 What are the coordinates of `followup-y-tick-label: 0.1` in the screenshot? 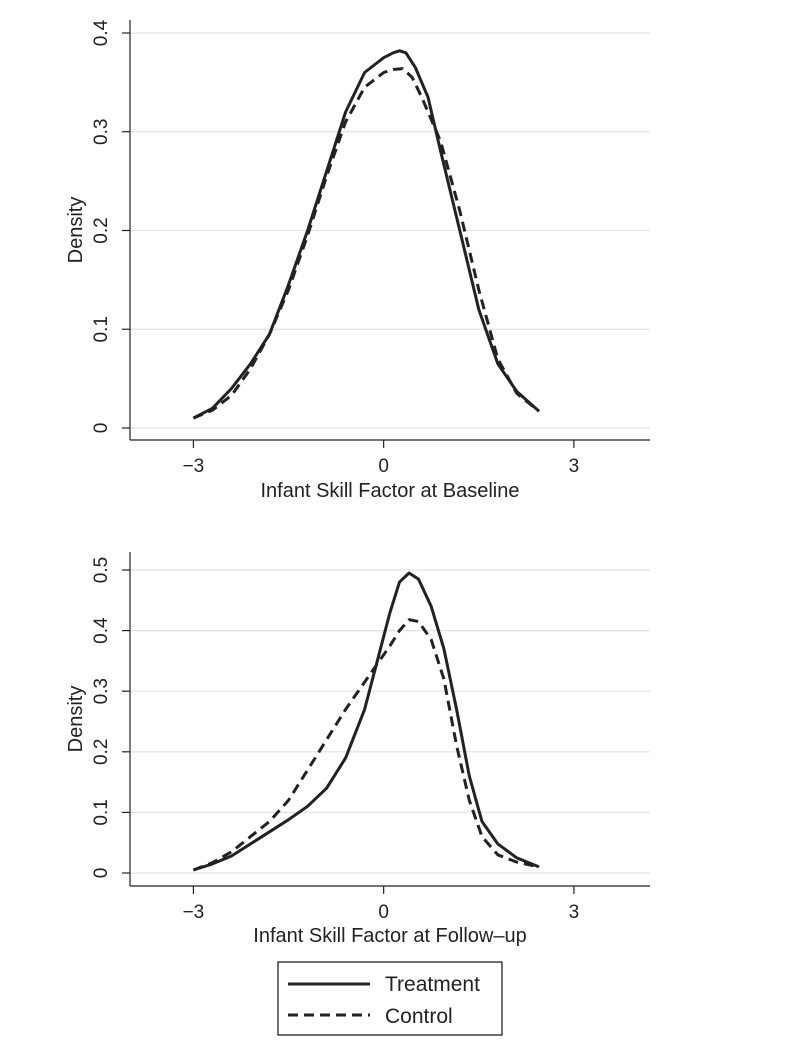 It's located at (101, 812).